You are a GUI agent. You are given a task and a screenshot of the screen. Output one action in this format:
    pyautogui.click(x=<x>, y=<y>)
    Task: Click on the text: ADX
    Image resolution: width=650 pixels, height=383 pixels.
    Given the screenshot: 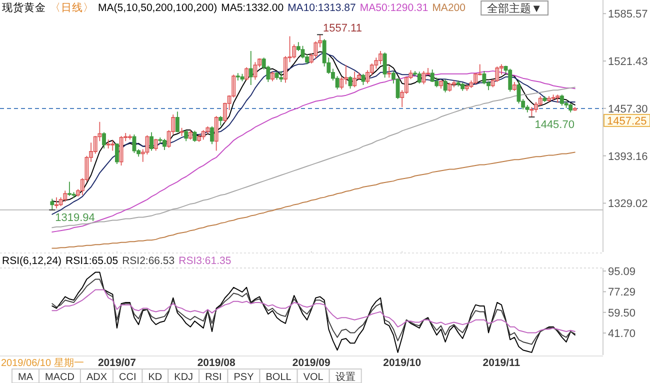 What is the action you would take?
    pyautogui.click(x=97, y=377)
    